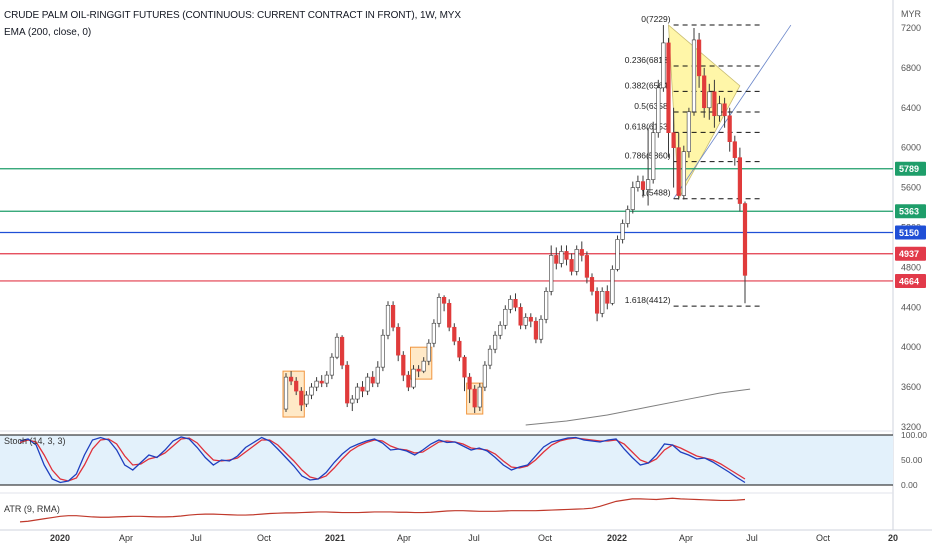 The image size is (932, 550). I want to click on price-tick-label: 3200, so click(911, 427).